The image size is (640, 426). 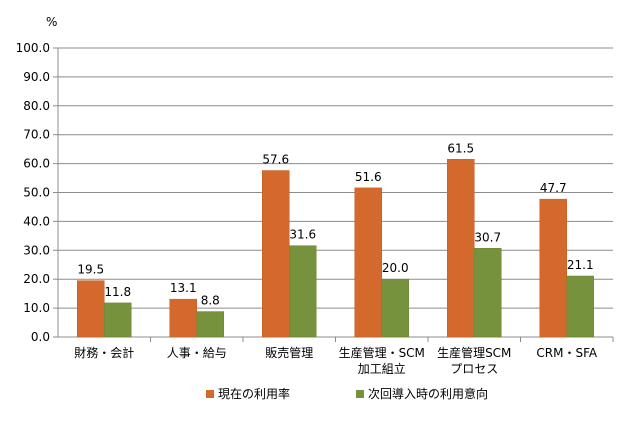 What do you see at coordinates (36, 106) in the screenshot?
I see `y-tick-label: 80.0` at bounding box center [36, 106].